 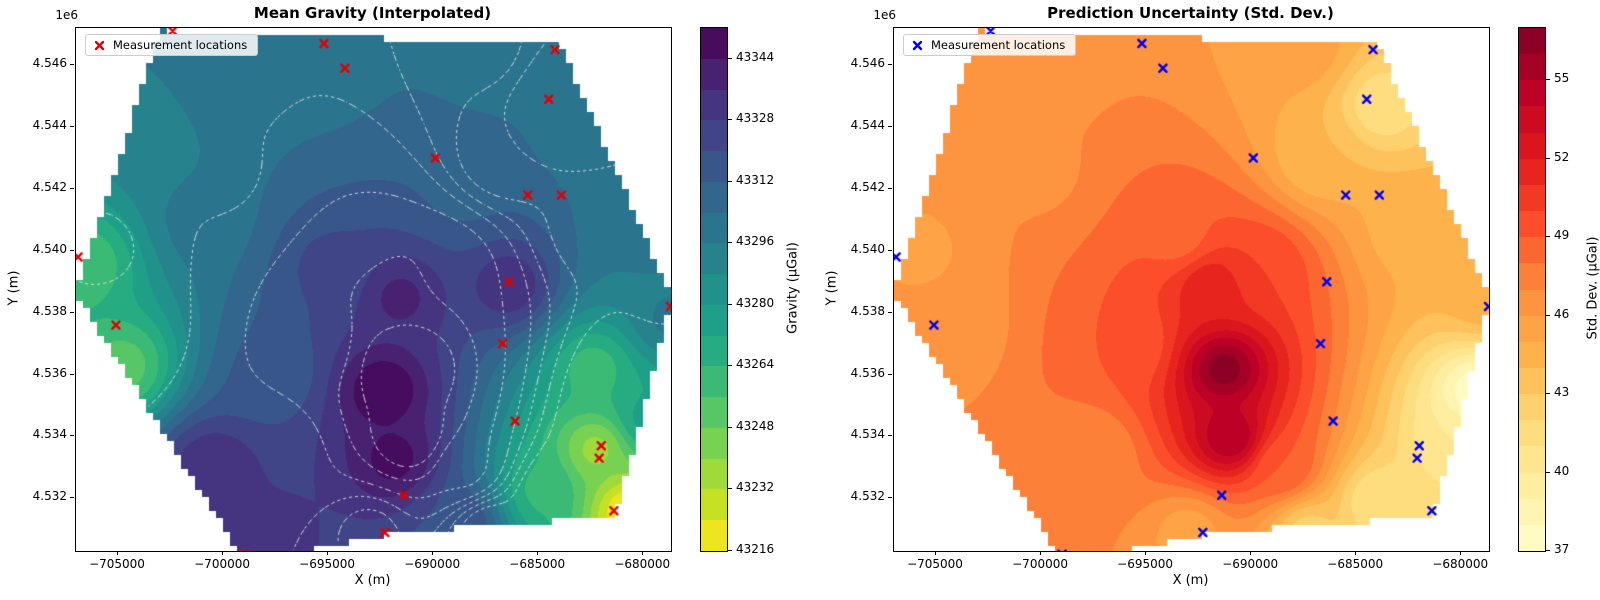 I want to click on colorbar-tick-label: 37, so click(x=1562, y=549).